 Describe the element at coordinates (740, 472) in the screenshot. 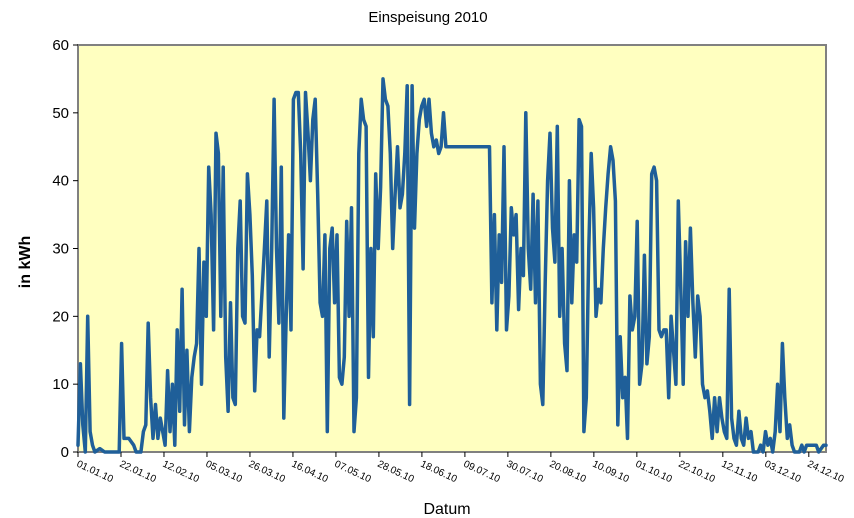

I see `x-tick-label: 12.11.10` at that location.